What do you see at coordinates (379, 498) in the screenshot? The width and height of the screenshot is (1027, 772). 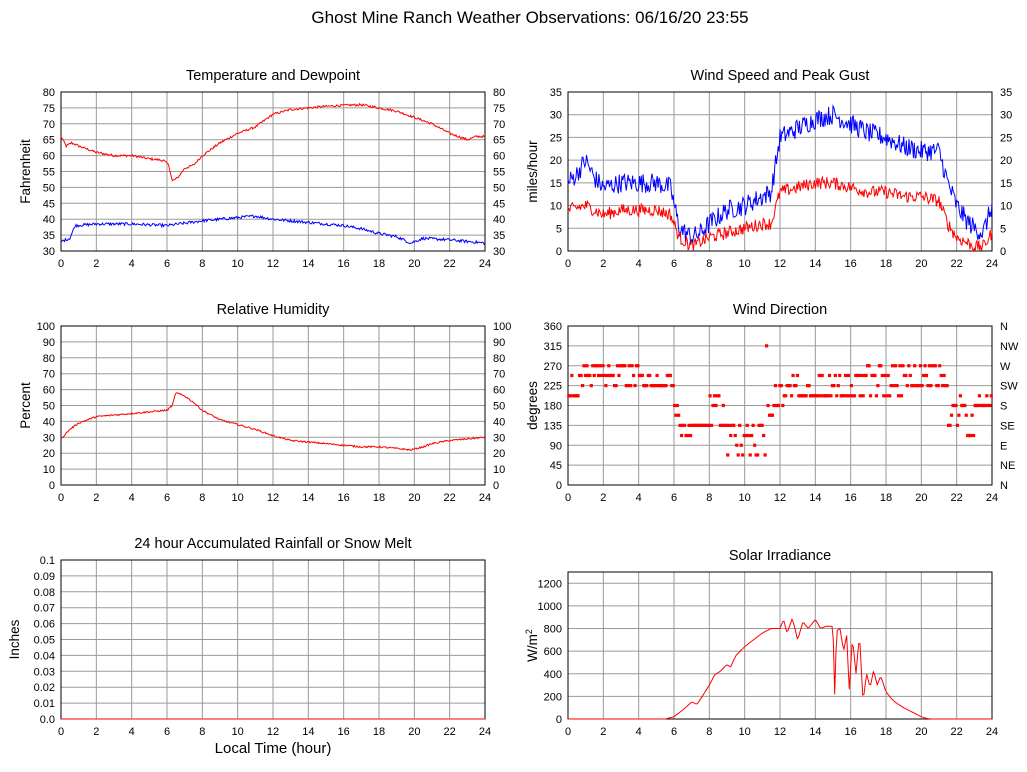 I see `x-tick-label: 18` at bounding box center [379, 498].